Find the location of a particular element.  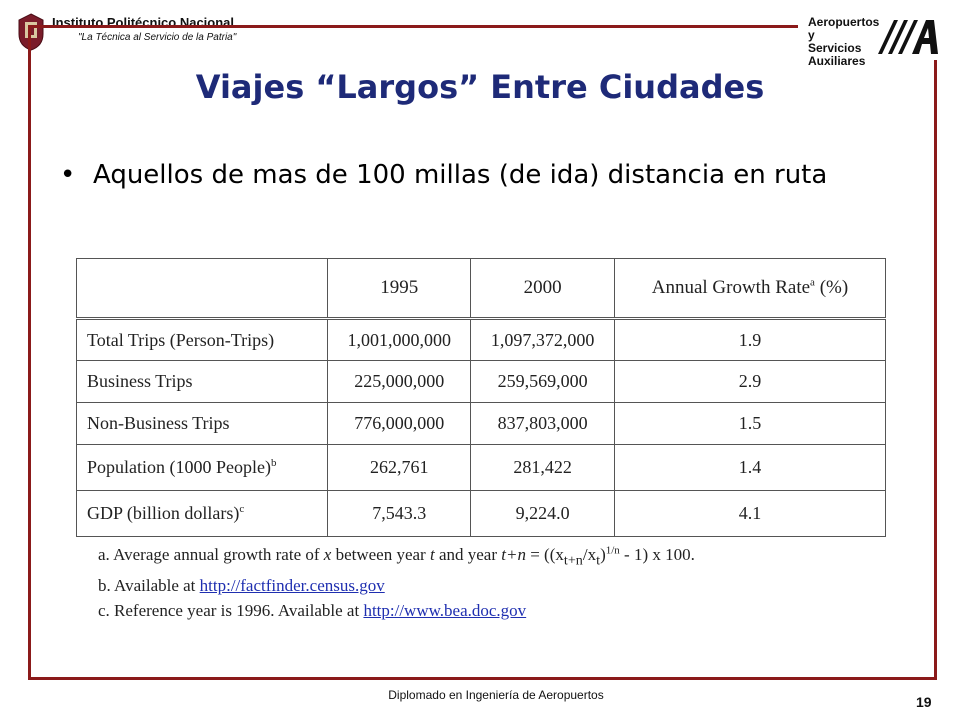

asa-logo-icon is located at coordinates (908, 37).